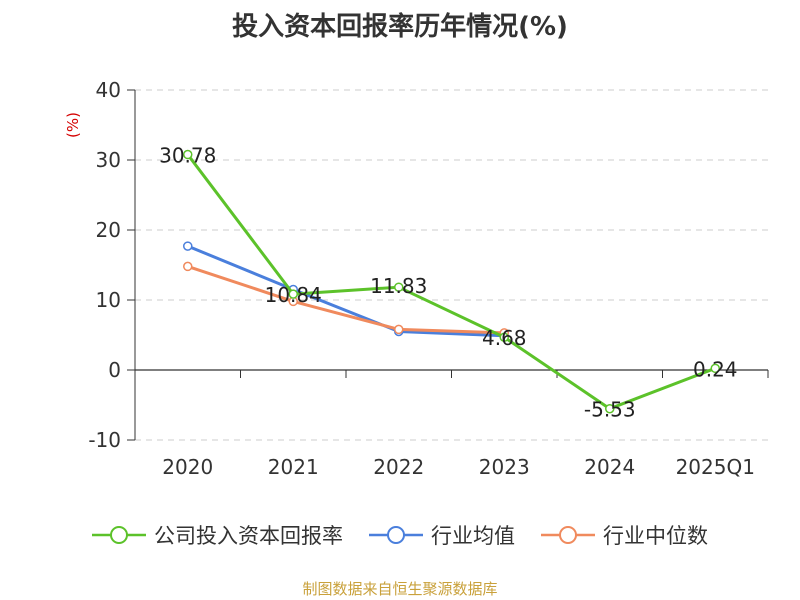 This screenshot has width=800, height=600. What do you see at coordinates (73, 125) in the screenshot?
I see `y-axis-label: (%)` at bounding box center [73, 125].